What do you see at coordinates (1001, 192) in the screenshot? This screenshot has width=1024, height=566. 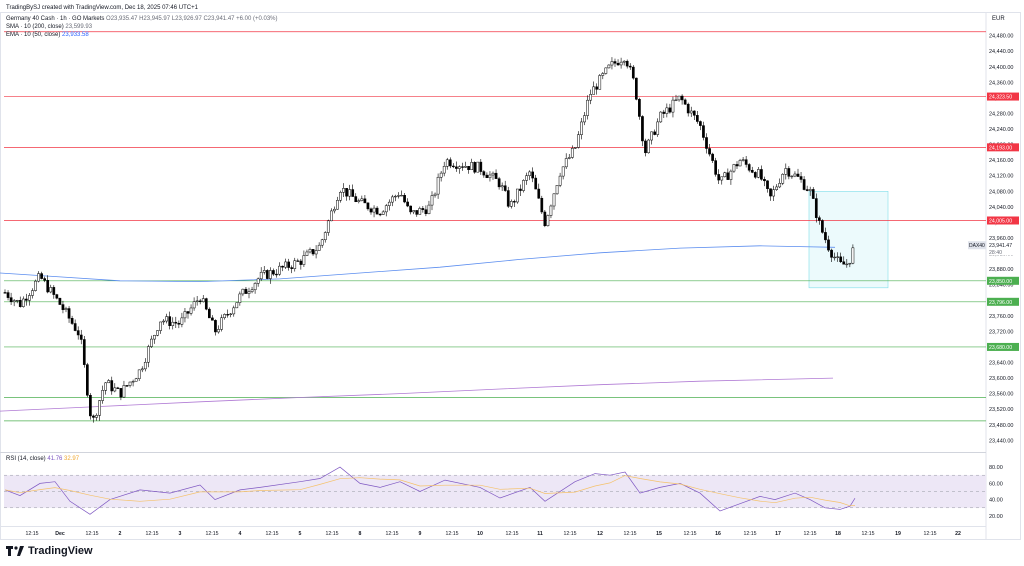 I see `y-axis-tick-label: 24,080.00` at bounding box center [1001, 192].